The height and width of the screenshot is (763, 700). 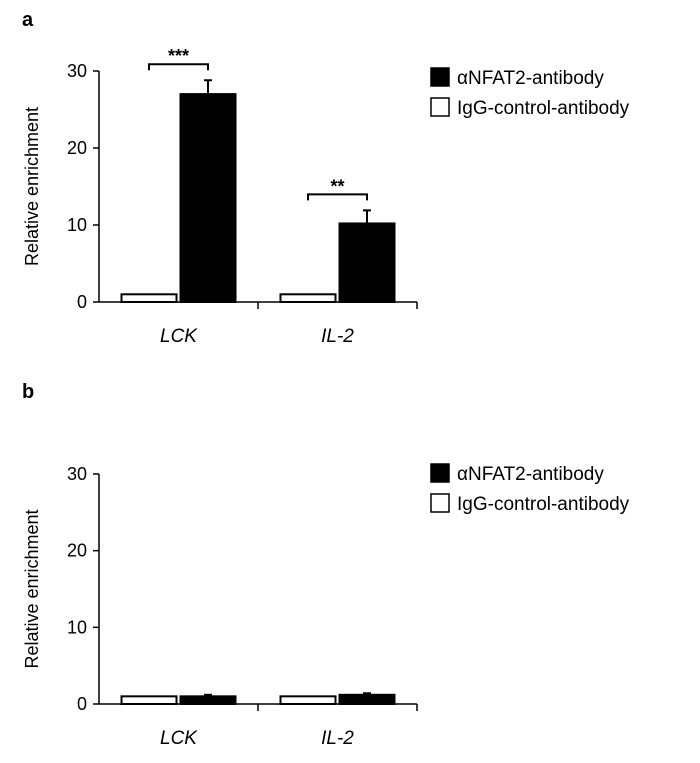 What do you see at coordinates (337, 186) in the screenshot?
I see `significance-label: **` at bounding box center [337, 186].